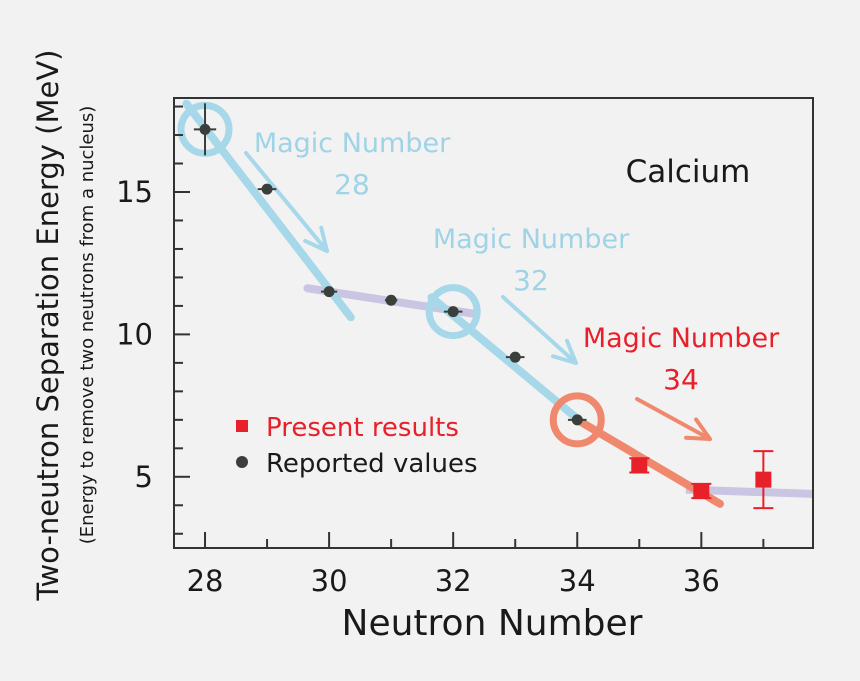  Describe the element at coordinates (329, 581) in the screenshot. I see `x-tick-label-30: 30` at that location.